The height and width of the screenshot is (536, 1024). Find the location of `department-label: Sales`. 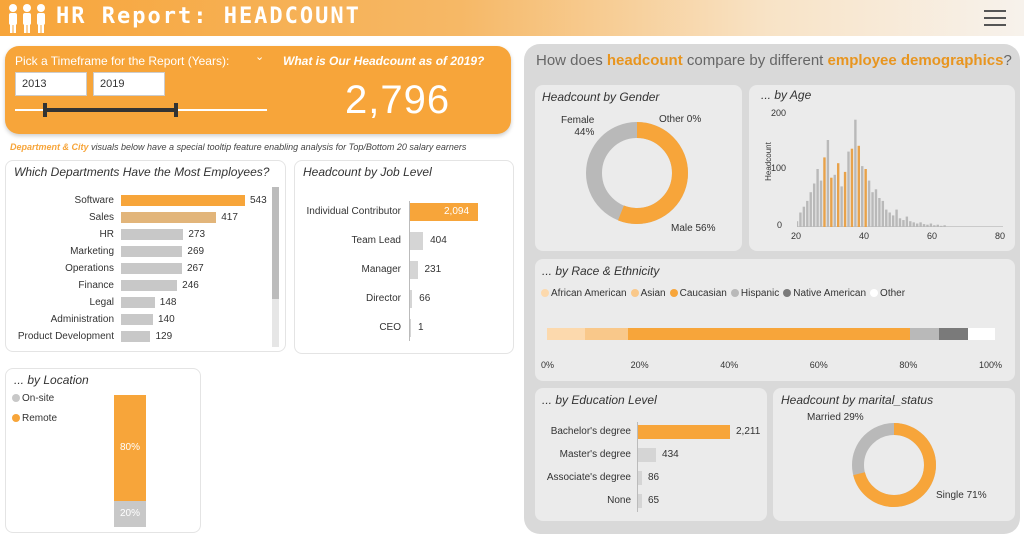

department-label: Sales is located at coordinates (101, 217).